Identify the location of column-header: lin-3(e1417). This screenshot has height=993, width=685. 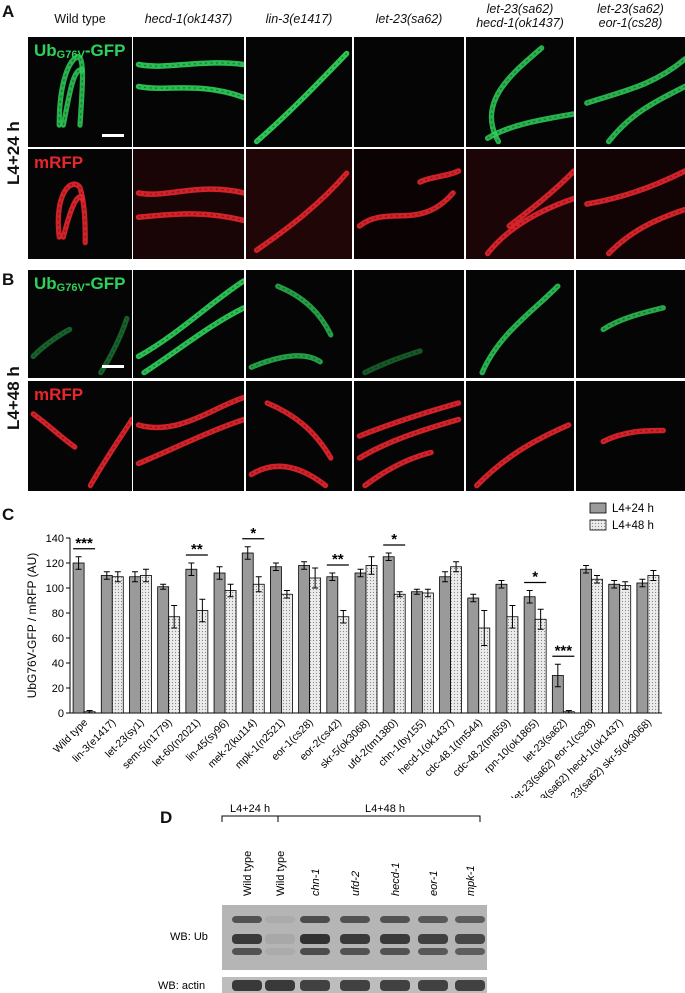
(299, 19).